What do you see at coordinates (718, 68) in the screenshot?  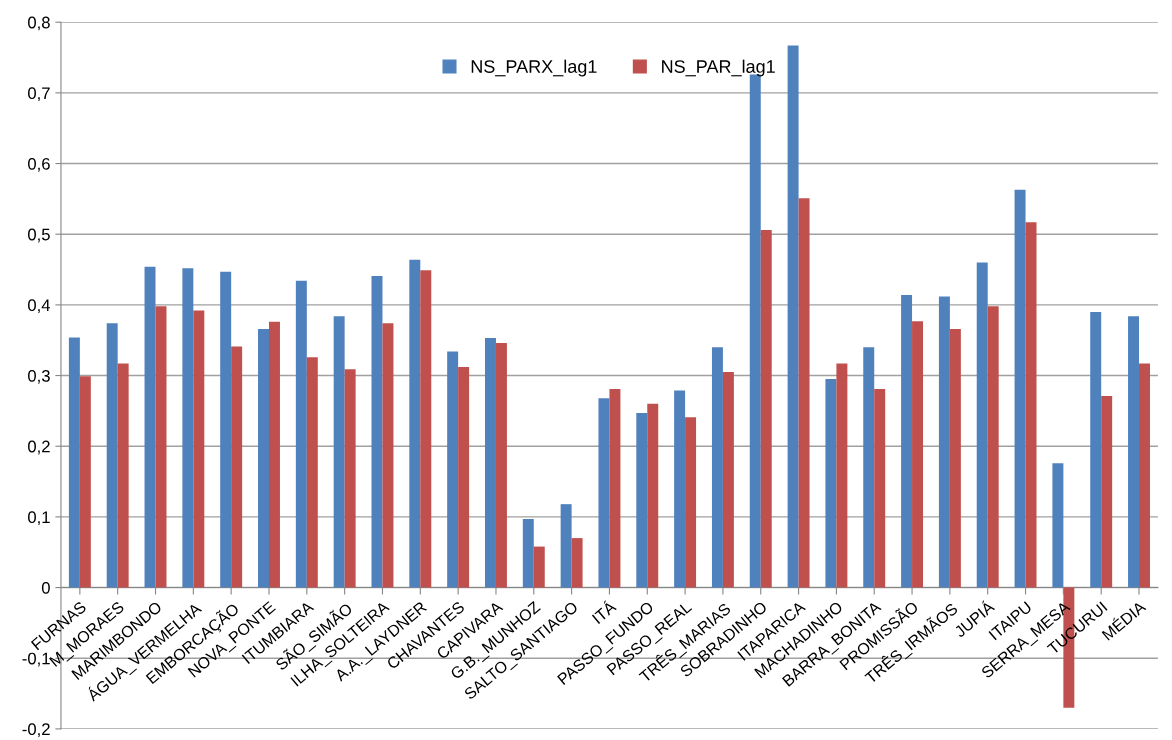 I see `legend-label: NS_PAR_lag1` at bounding box center [718, 68].